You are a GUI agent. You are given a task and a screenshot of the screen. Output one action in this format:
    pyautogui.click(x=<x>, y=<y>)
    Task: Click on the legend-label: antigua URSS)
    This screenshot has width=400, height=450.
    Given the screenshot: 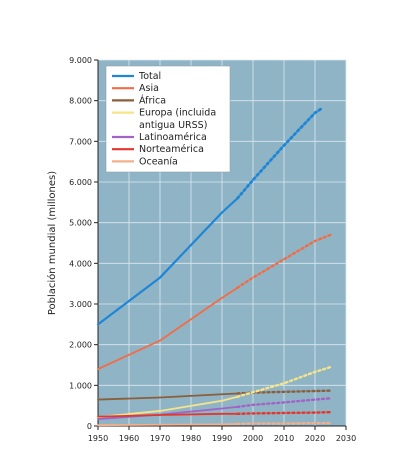 What is the action you would take?
    pyautogui.click(x=173, y=125)
    